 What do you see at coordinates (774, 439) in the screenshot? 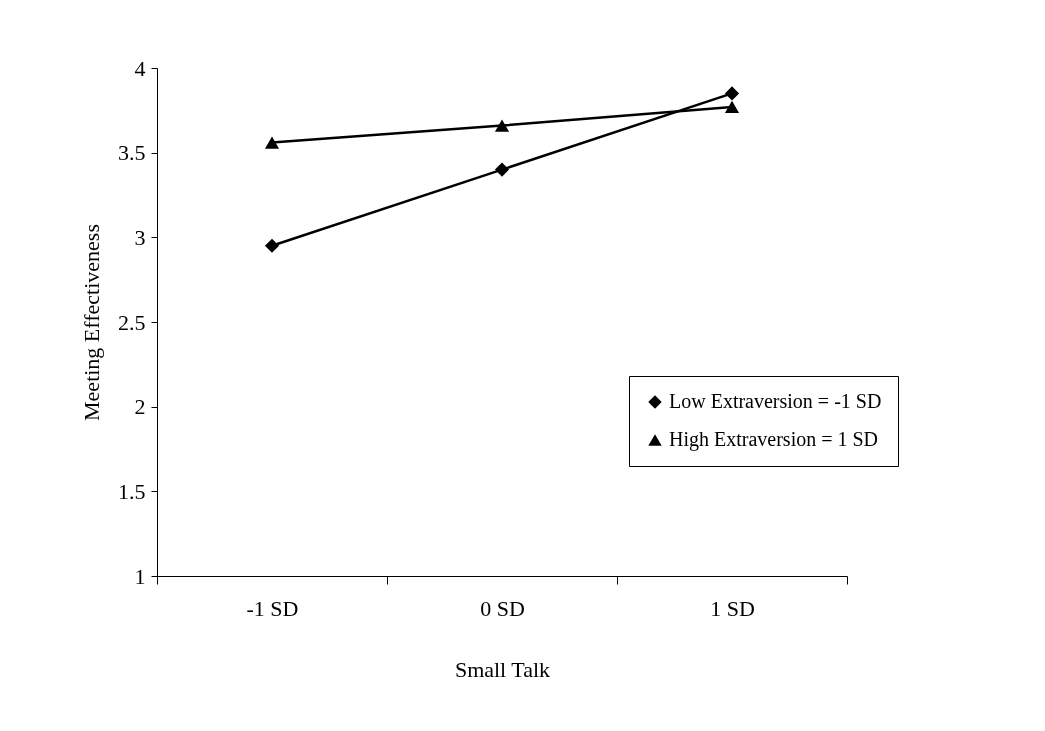
I see `legend-label: High Extraversion = 1 SD` at bounding box center [774, 439].